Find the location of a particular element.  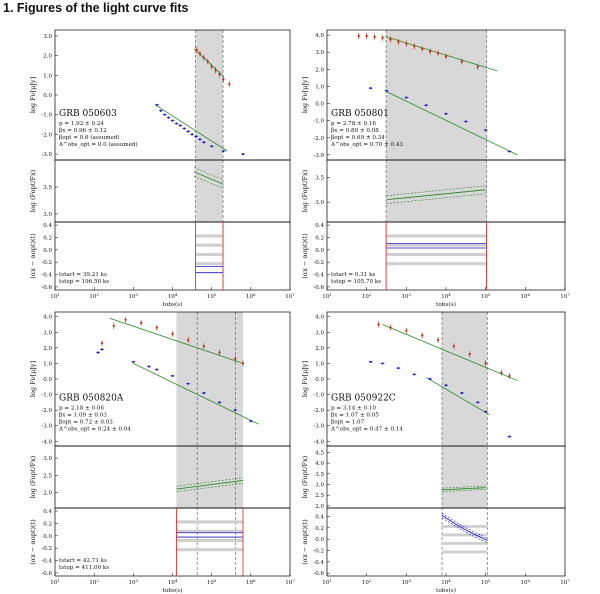

flux-y-tick-label: -2.0 is located at coordinates (46, 411).